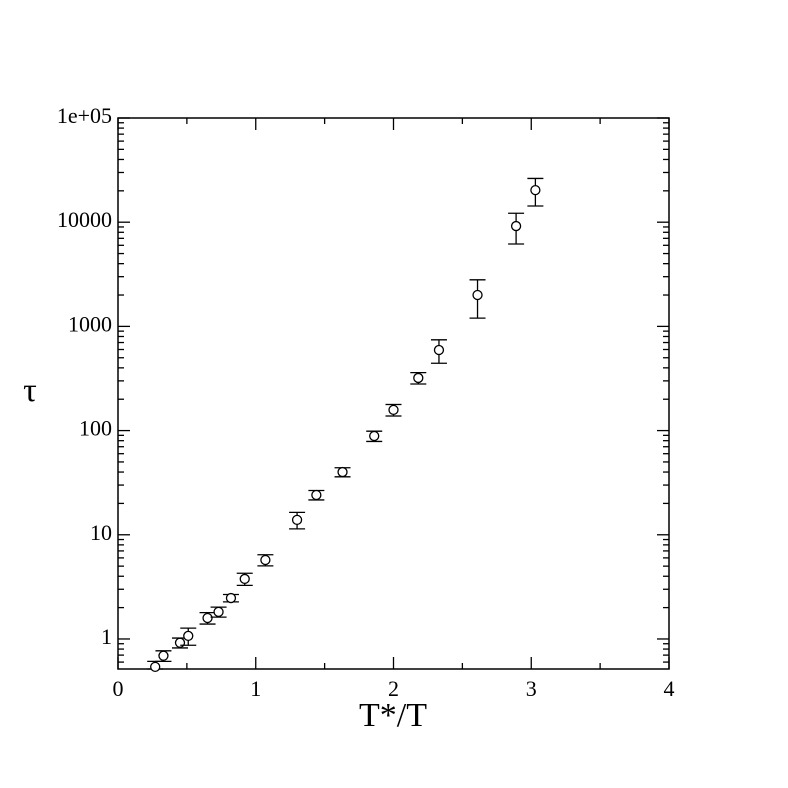 This screenshot has width=788, height=788. What do you see at coordinates (90, 323) in the screenshot?
I see `y-tick-label: 1000` at bounding box center [90, 323].